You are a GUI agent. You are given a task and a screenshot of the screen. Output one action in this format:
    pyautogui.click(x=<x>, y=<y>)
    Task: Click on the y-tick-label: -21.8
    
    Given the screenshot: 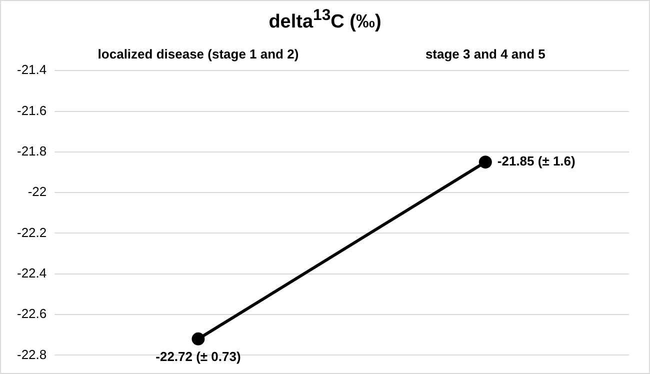 What is the action you would take?
    pyautogui.click(x=31, y=150)
    